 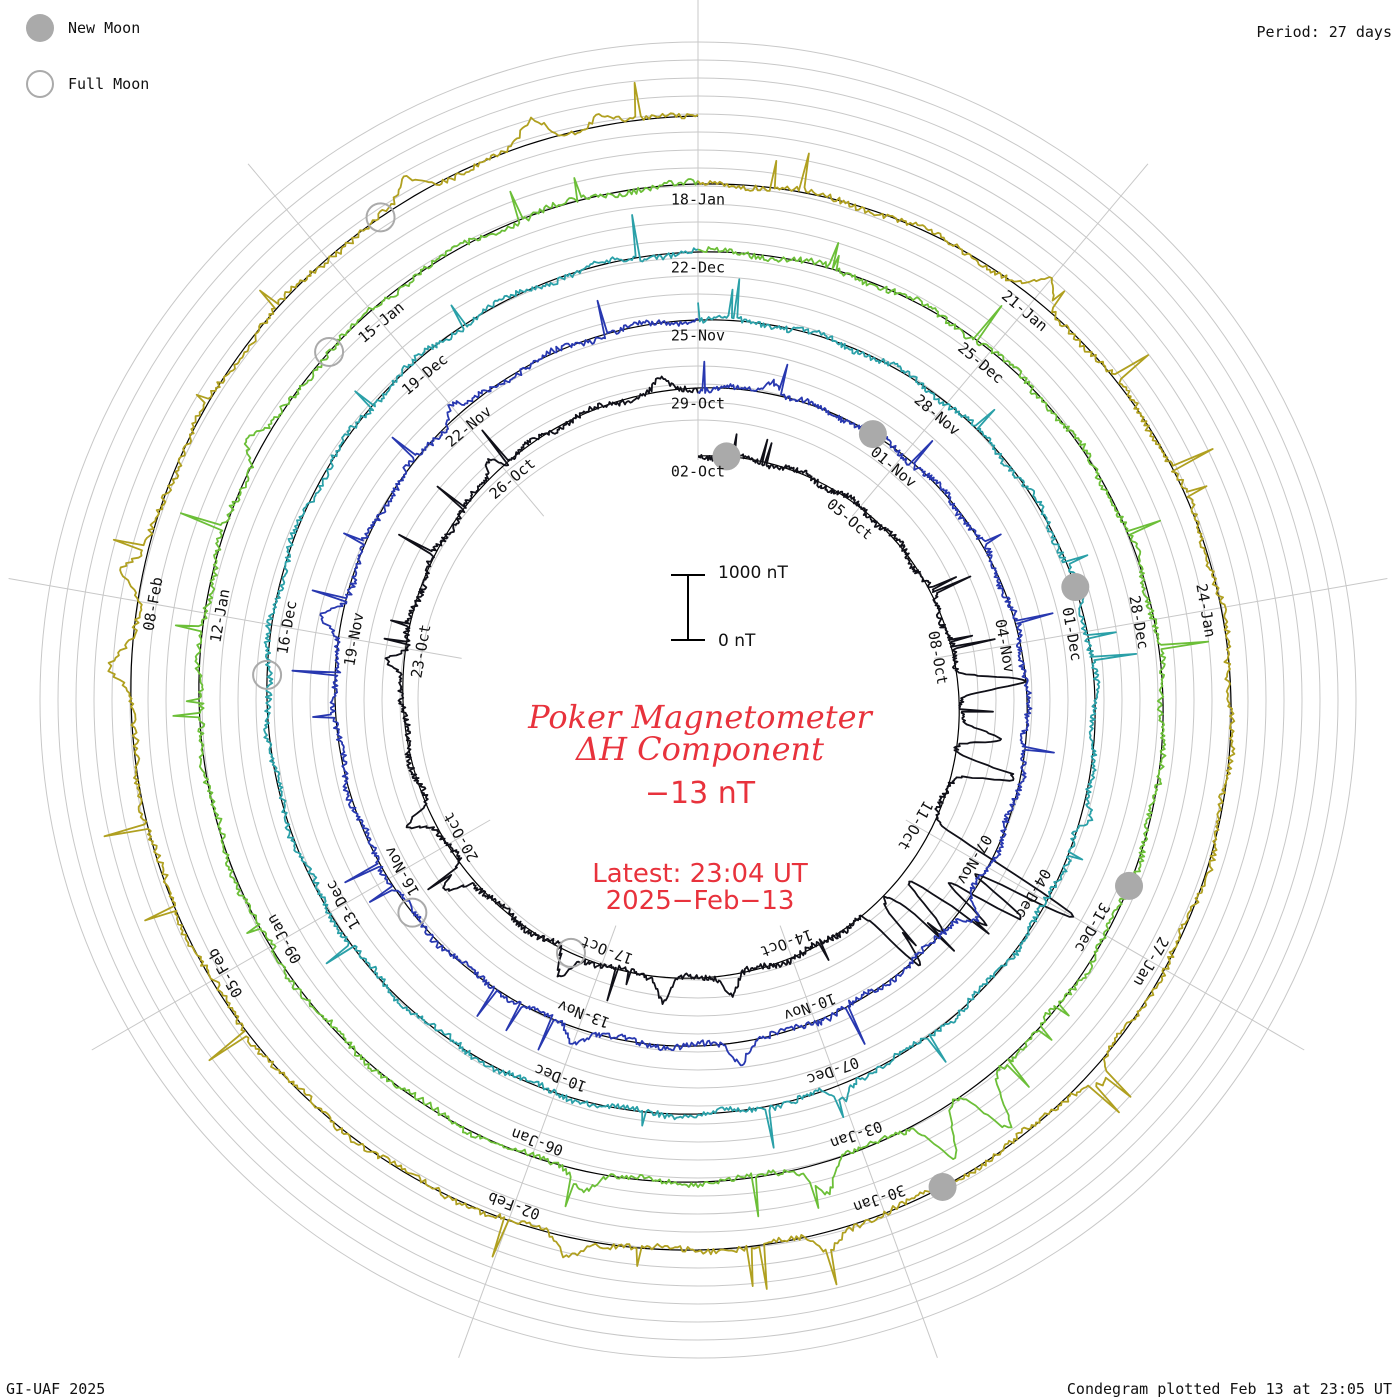 I want to click on chart-subtitle: ΔH Component, so click(x=700, y=749).